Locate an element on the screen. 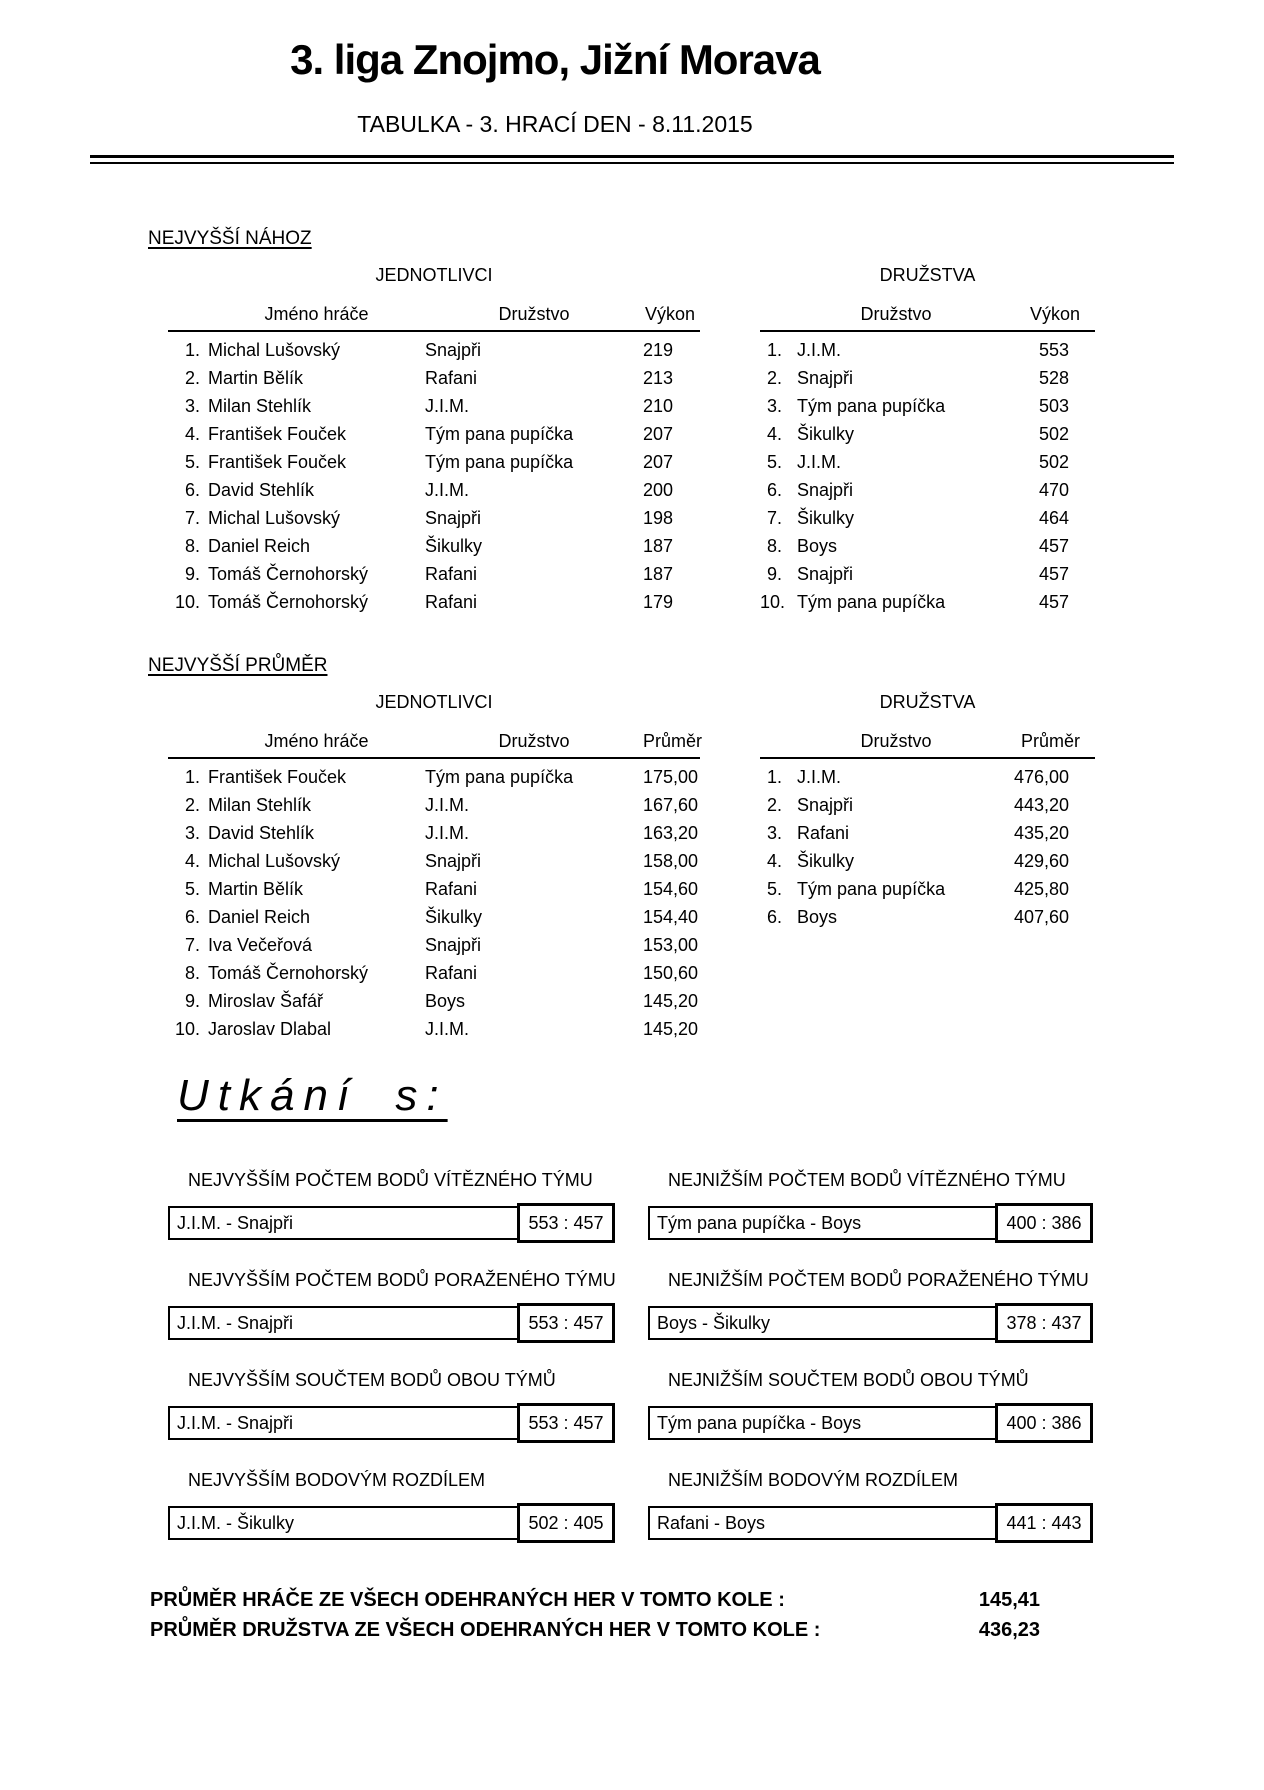 The image size is (1264, 1790). player-name: Daniel Reich is located at coordinates (259, 917).